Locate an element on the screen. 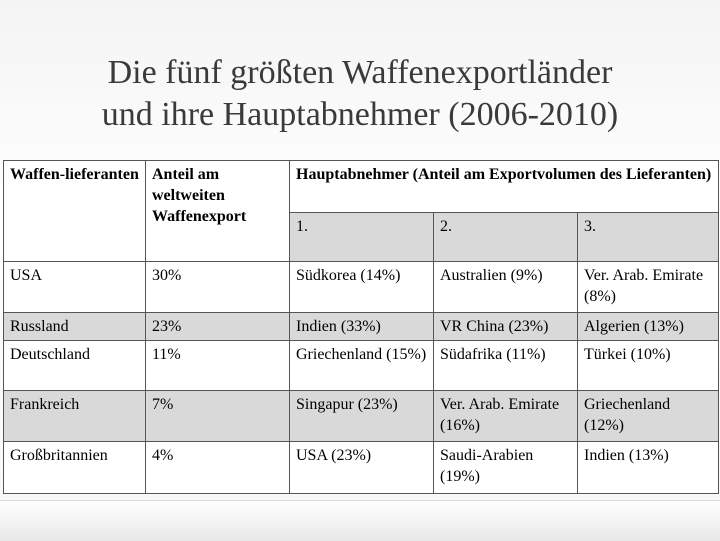 This screenshot has height=541, width=720. table-cell: Türkei (10%) is located at coordinates (648, 365).